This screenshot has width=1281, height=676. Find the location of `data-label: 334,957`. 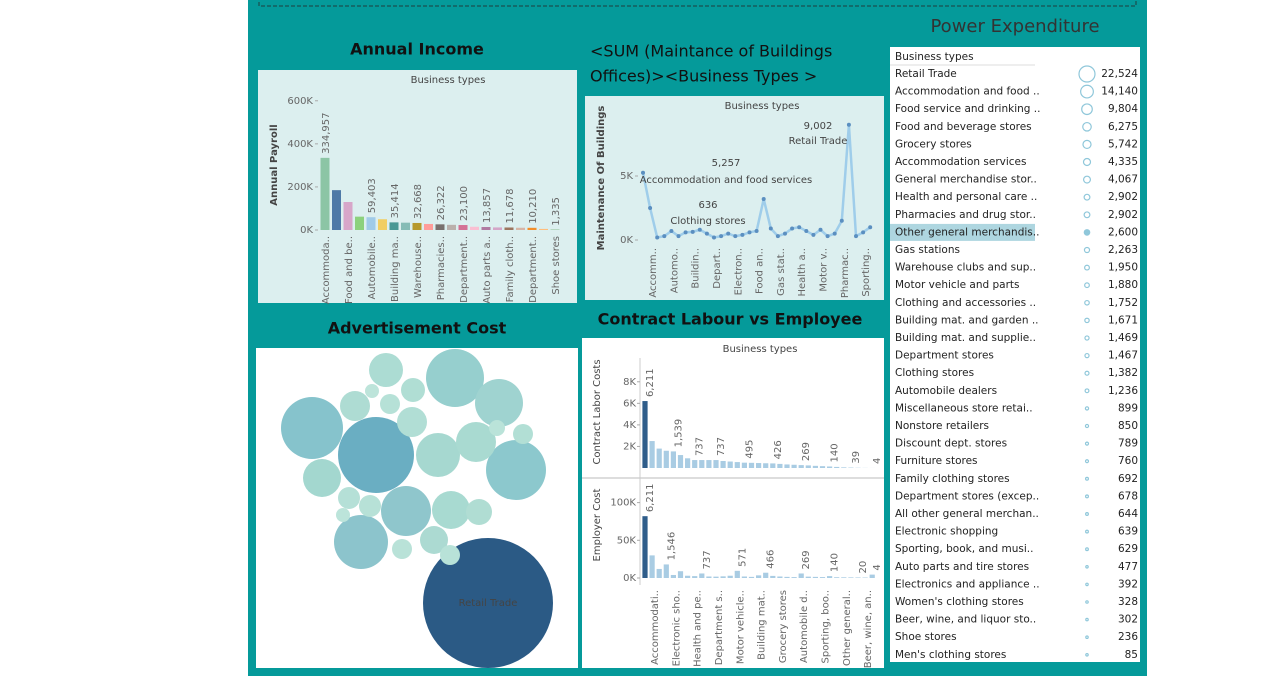

data-label: 334,957 is located at coordinates (326, 132).